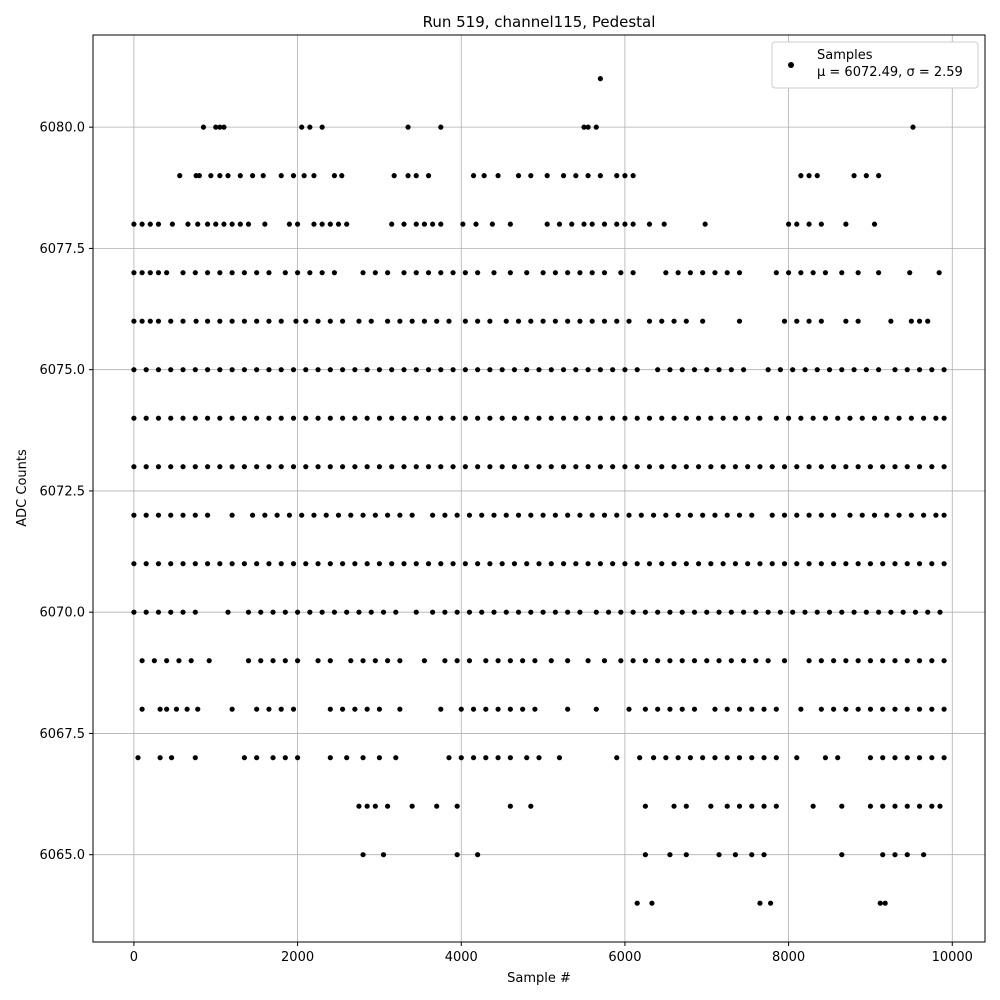 The width and height of the screenshot is (1000, 1000). Describe the element at coordinates (551, 953) in the screenshot. I see `x-axis-ticks: 0 2000 4000 6000 8000 10000` at that location.